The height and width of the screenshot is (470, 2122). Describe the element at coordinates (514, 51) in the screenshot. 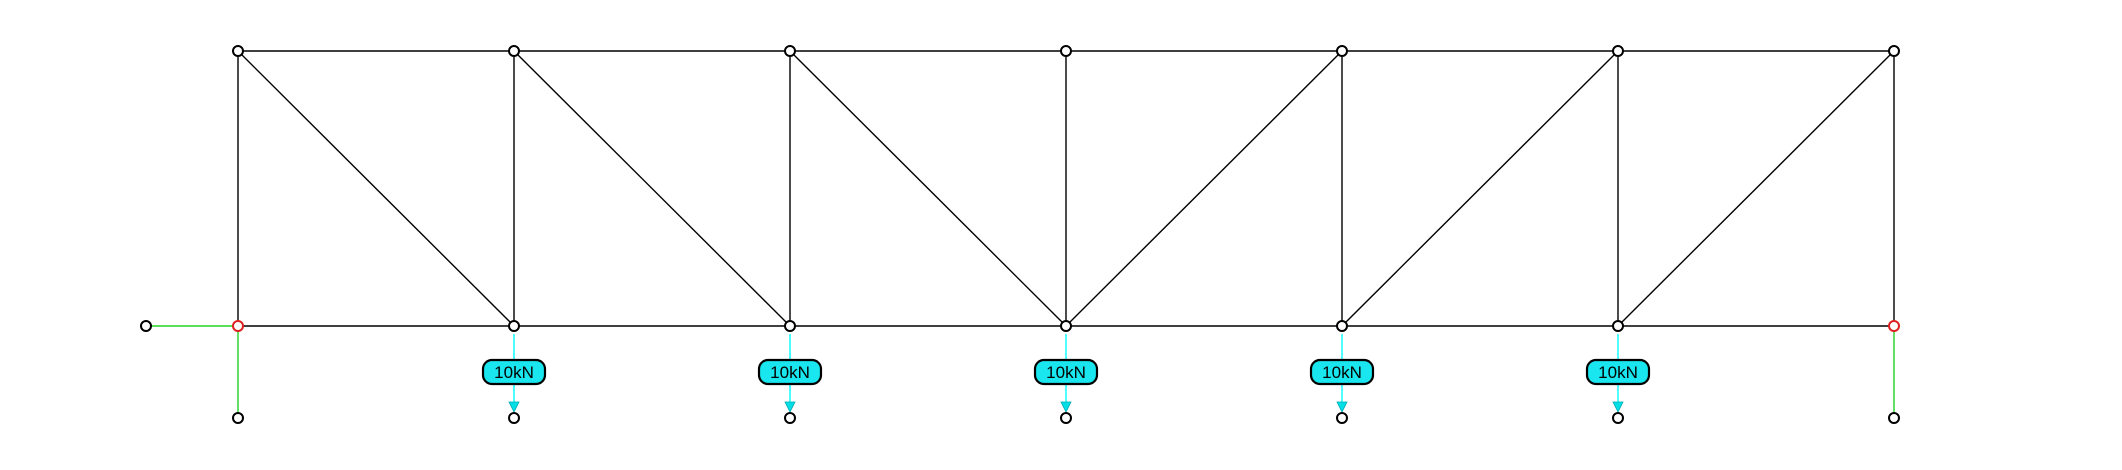

I see `node-T2` at that location.